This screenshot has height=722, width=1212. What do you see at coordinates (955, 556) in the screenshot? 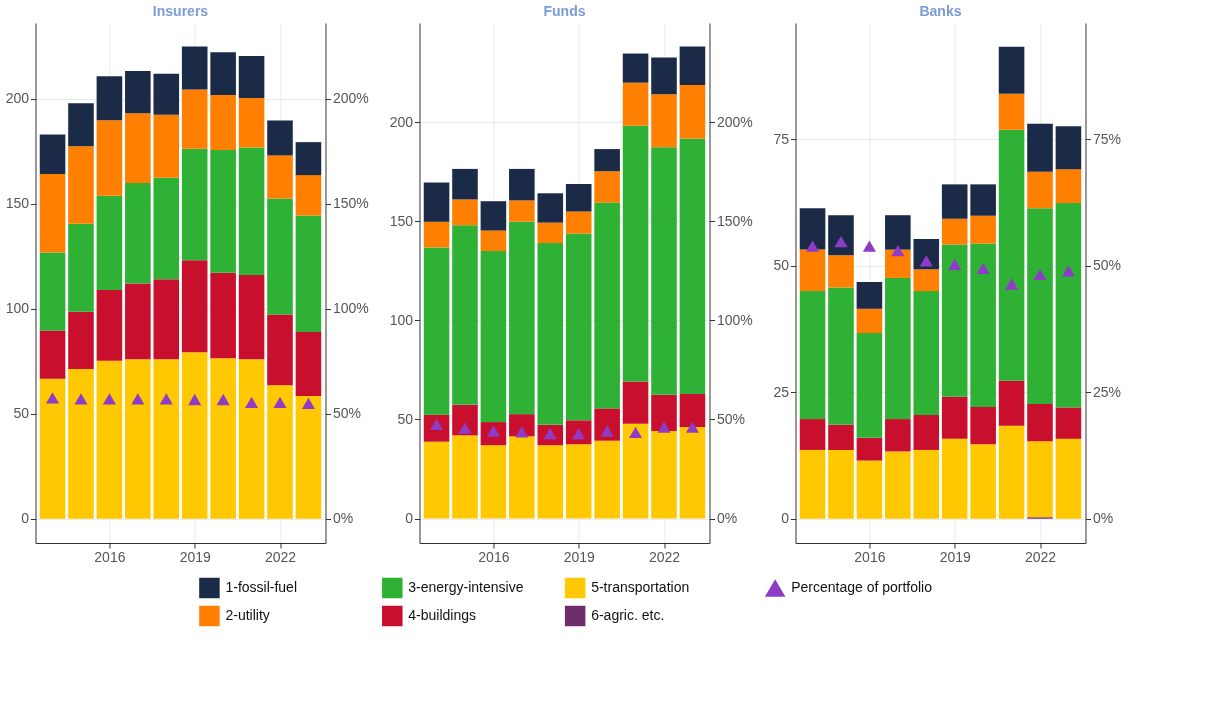
I see `x-tick-label: 2019` at bounding box center [955, 556].